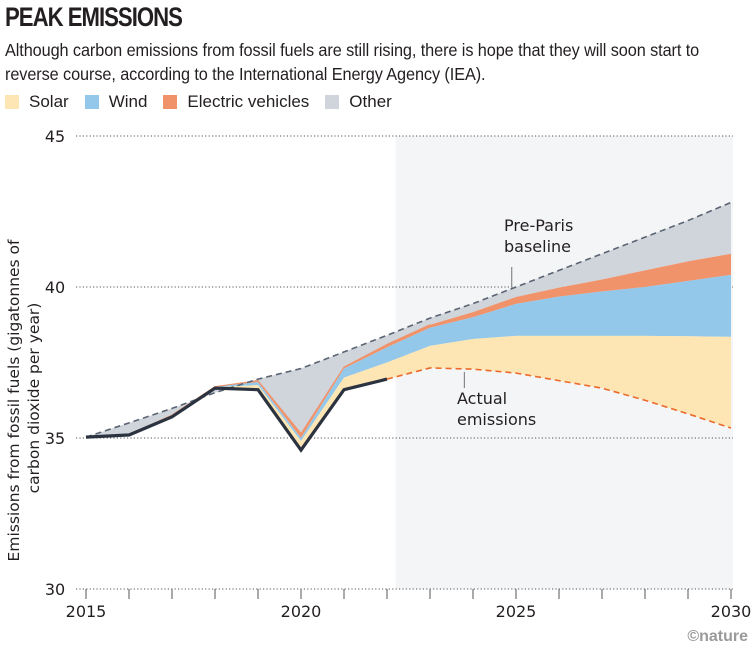 The width and height of the screenshot is (751, 651). I want to click on legend-item-wind: Wind, so click(116, 102).